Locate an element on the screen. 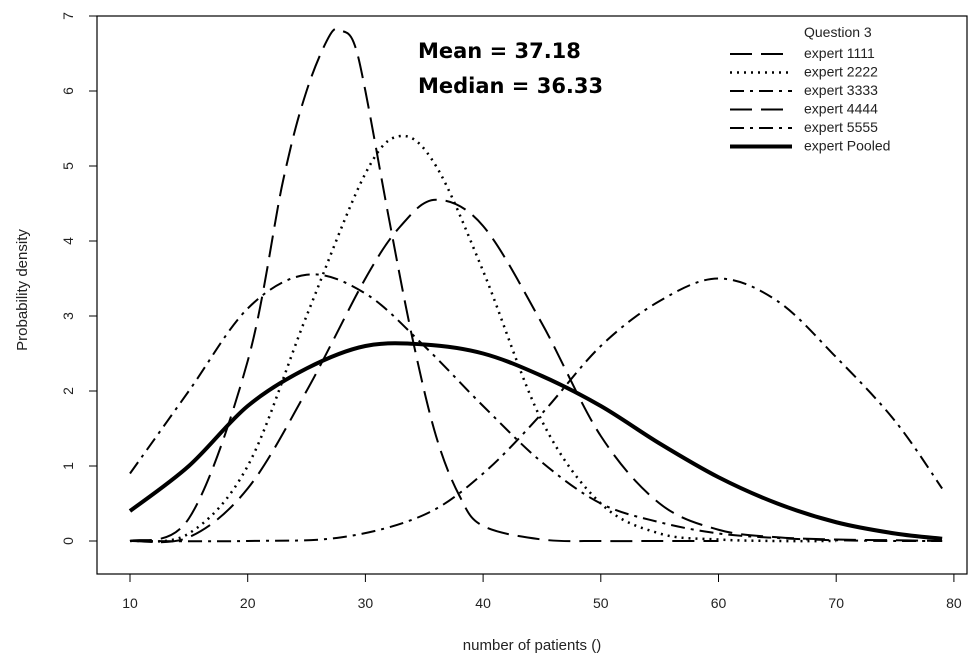 The width and height of the screenshot is (973, 655). x-tick-label: 50 is located at coordinates (601, 603).